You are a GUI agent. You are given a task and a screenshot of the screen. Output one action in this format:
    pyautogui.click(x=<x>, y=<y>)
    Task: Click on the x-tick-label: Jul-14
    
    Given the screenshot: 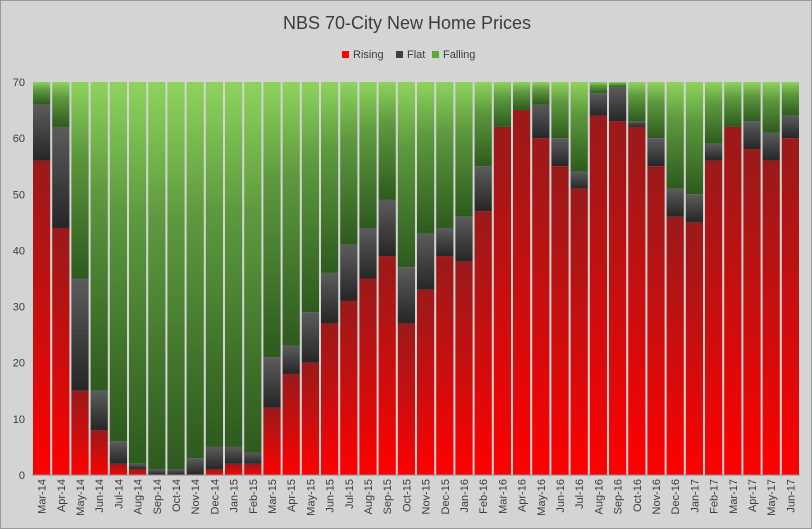 What is the action you would take?
    pyautogui.click(x=119, y=494)
    